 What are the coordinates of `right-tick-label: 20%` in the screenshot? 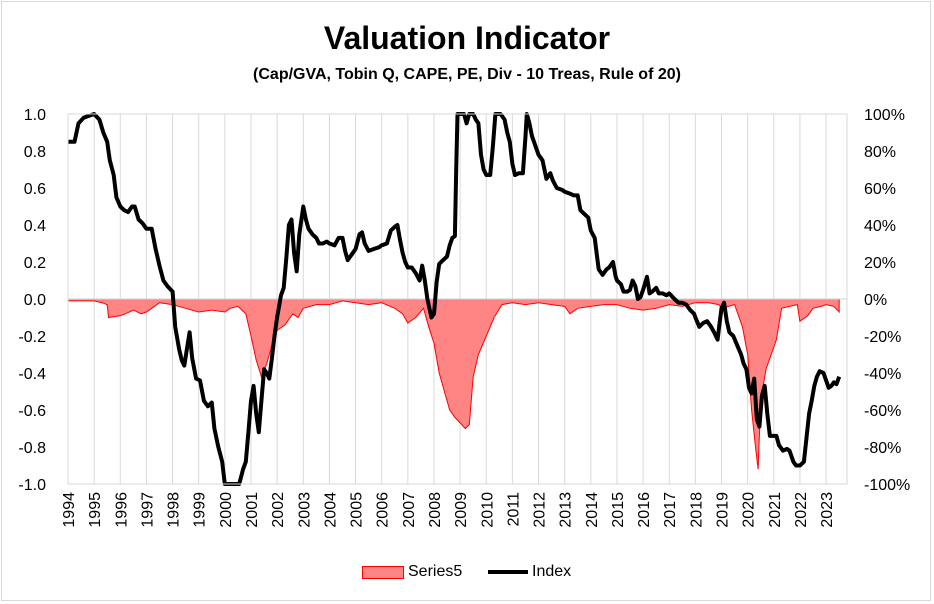 It's located at (880, 263).